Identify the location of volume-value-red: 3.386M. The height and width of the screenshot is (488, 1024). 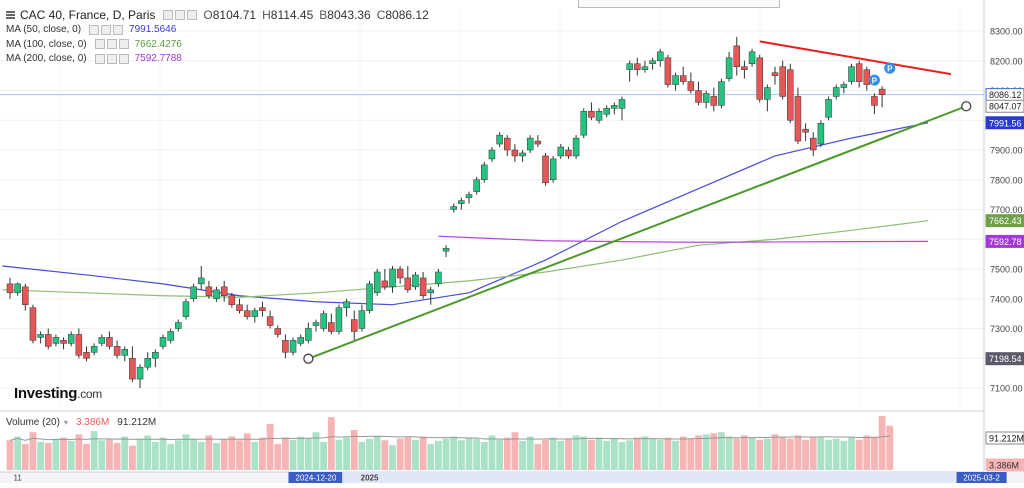
(92, 422).